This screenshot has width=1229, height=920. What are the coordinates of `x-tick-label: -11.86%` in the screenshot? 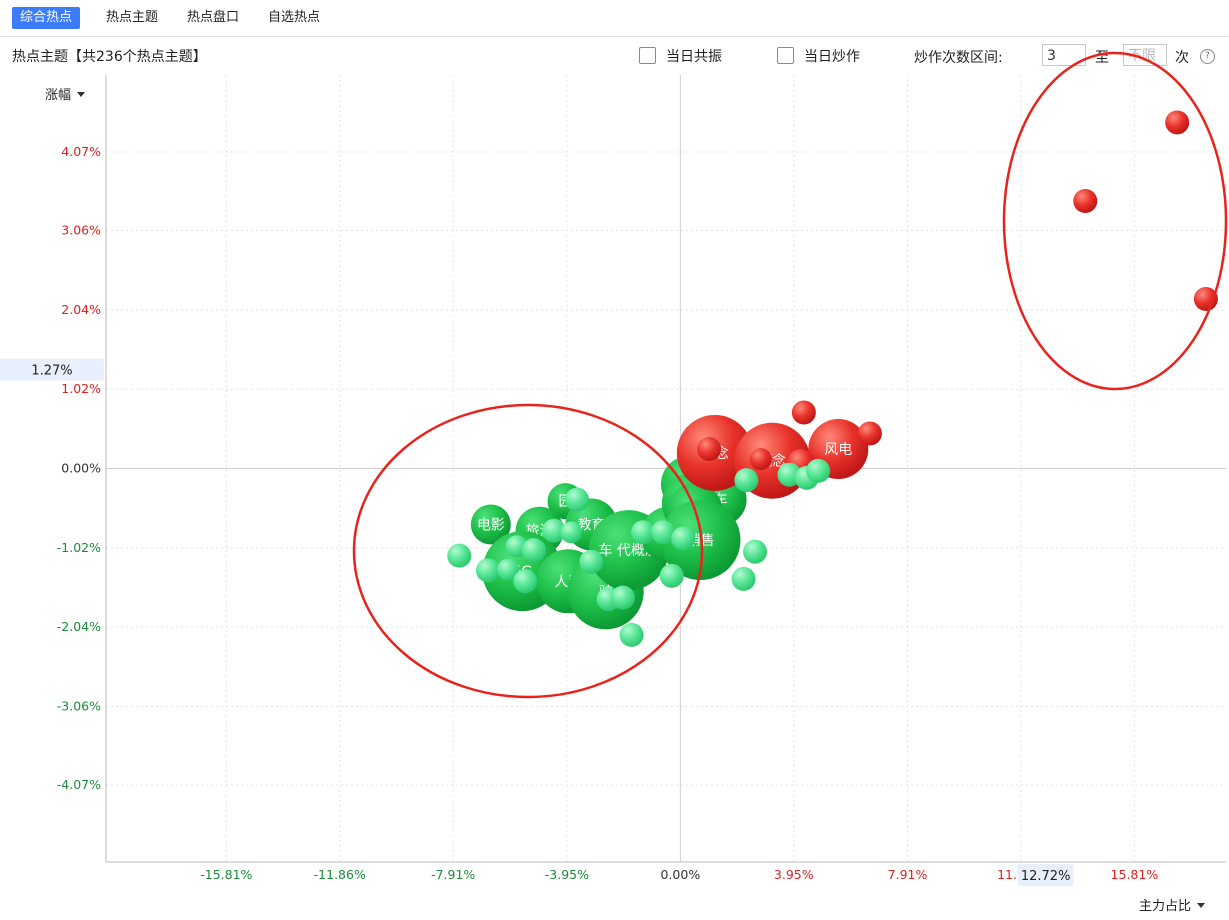 It's located at (340, 874).